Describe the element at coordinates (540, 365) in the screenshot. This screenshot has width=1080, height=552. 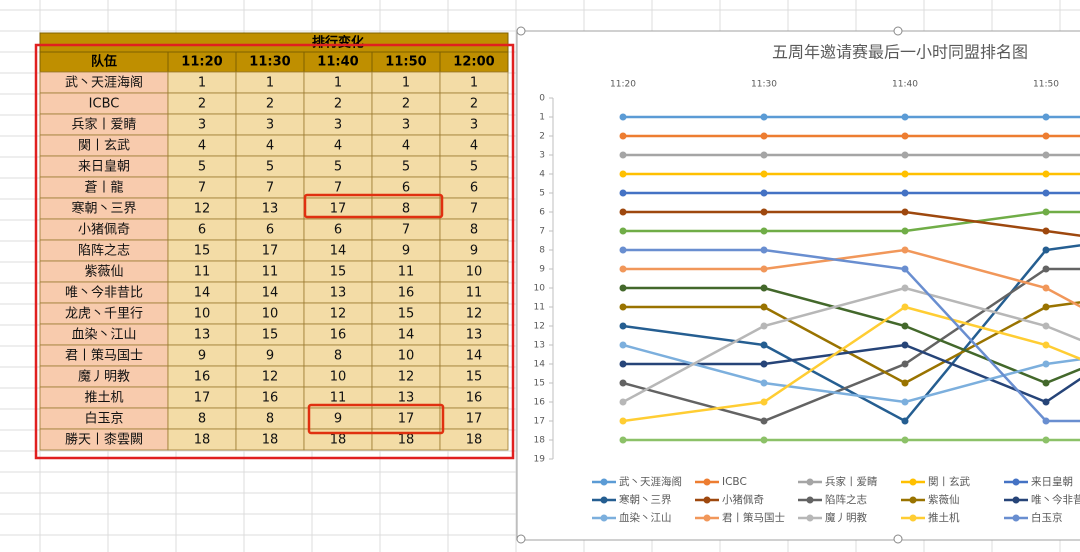
I see `y-tick-label: 14` at that location.